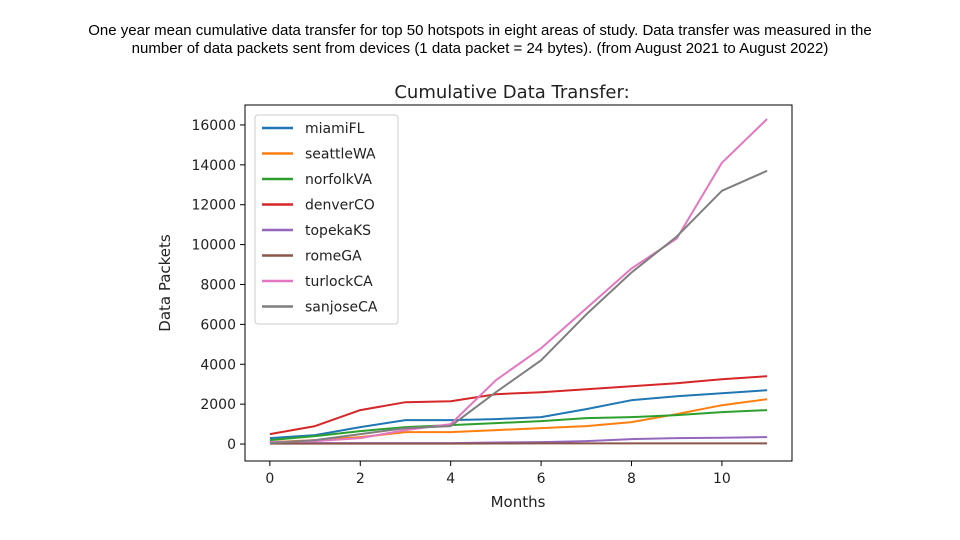 The width and height of the screenshot is (960, 540). I want to click on legend-box, so click(326, 219).